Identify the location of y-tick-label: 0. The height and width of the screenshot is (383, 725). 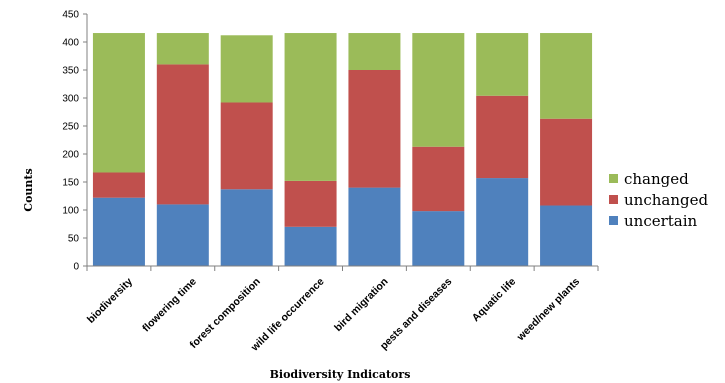
(76, 267).